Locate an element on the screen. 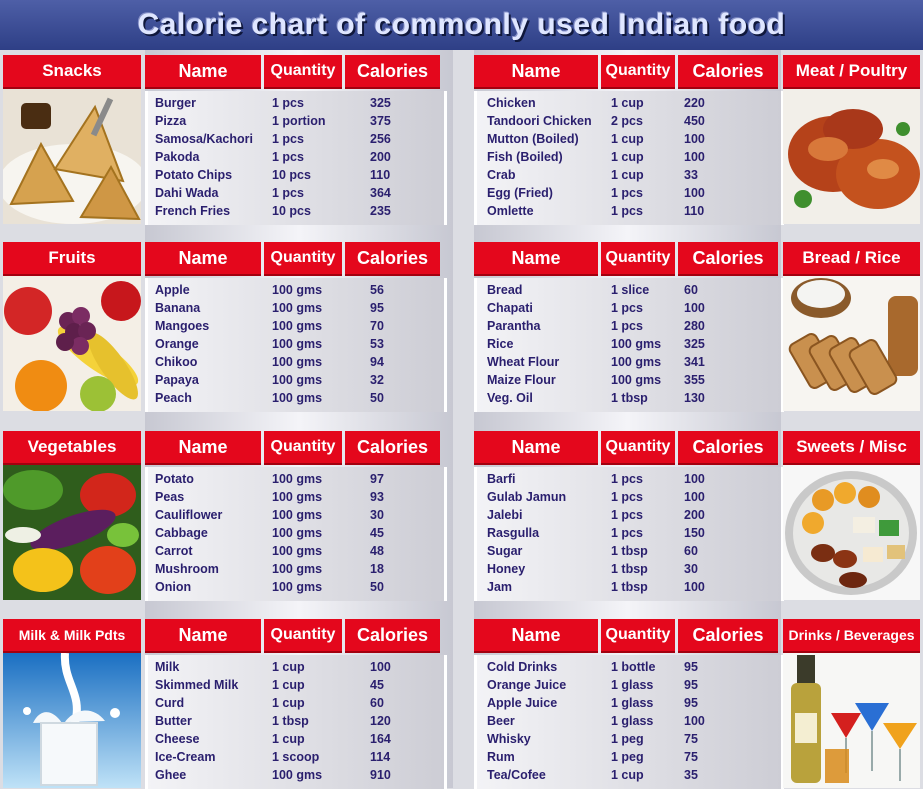 This screenshot has width=923, height=789. food-calories: 375 is located at coordinates (380, 121).